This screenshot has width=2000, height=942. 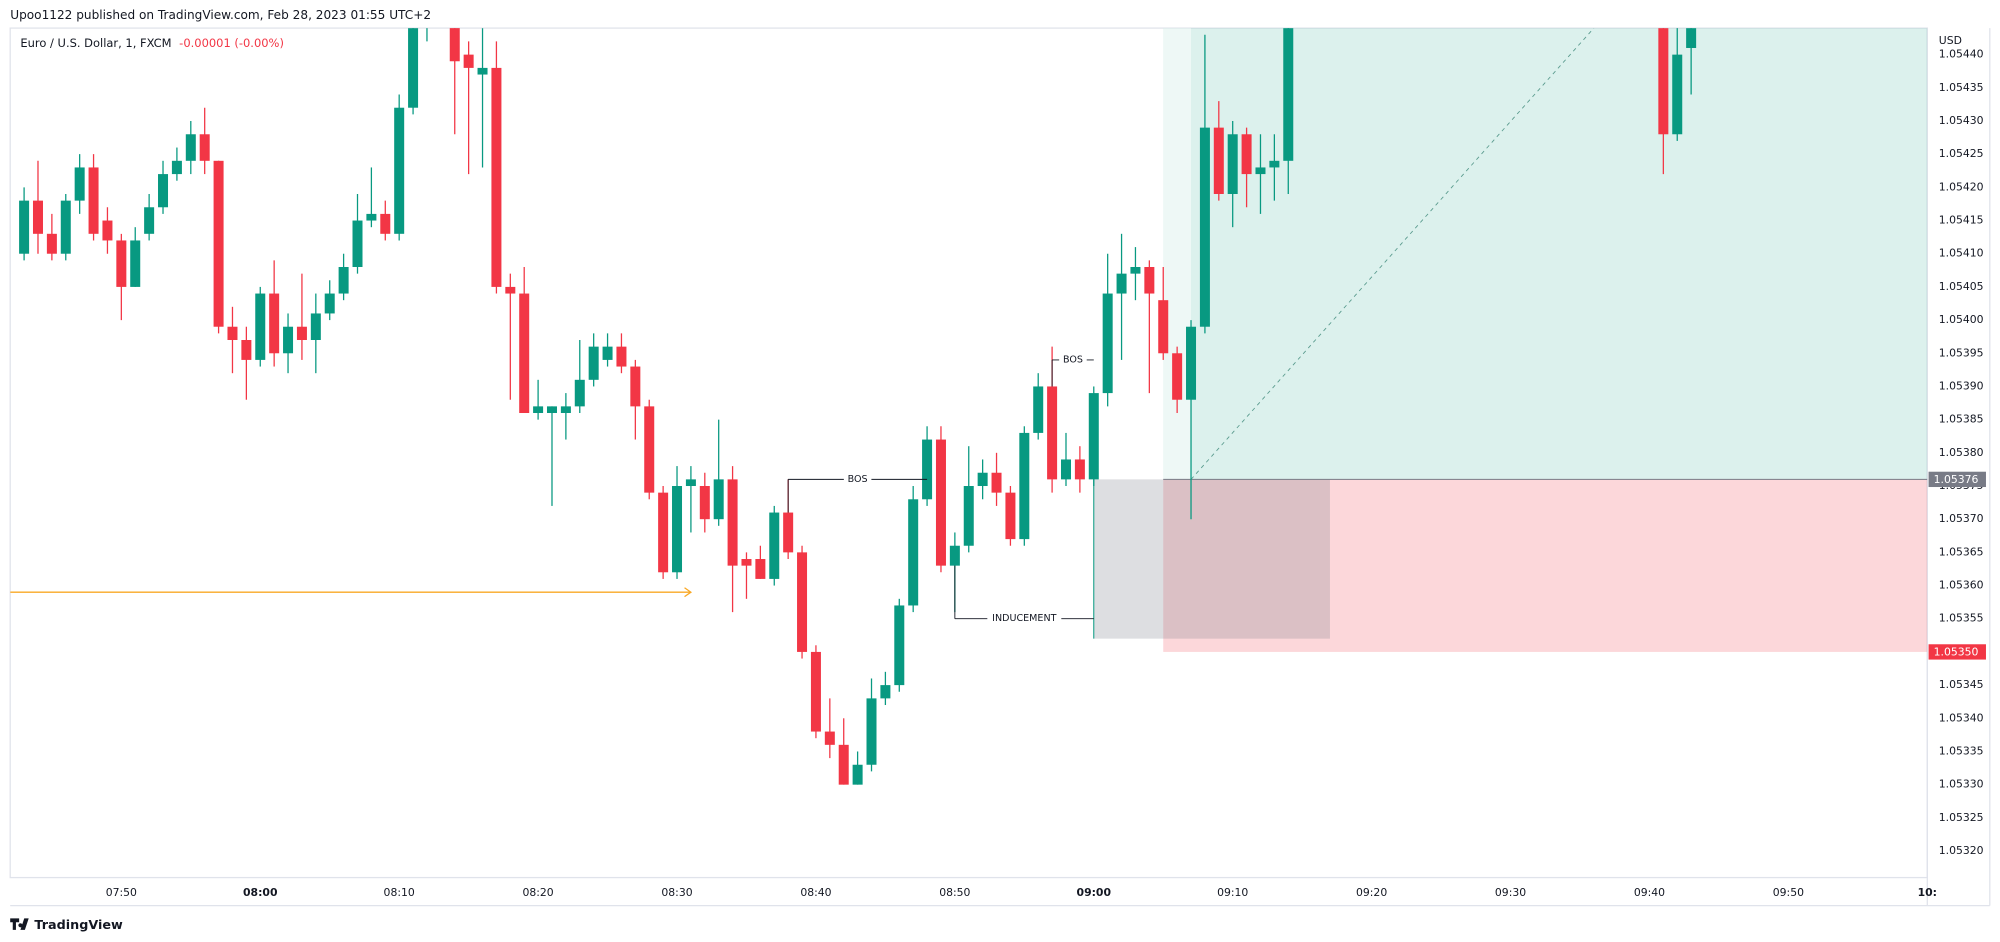 What do you see at coordinates (1961, 385) in the screenshot?
I see `y-tick-label: 1.05390` at bounding box center [1961, 385].